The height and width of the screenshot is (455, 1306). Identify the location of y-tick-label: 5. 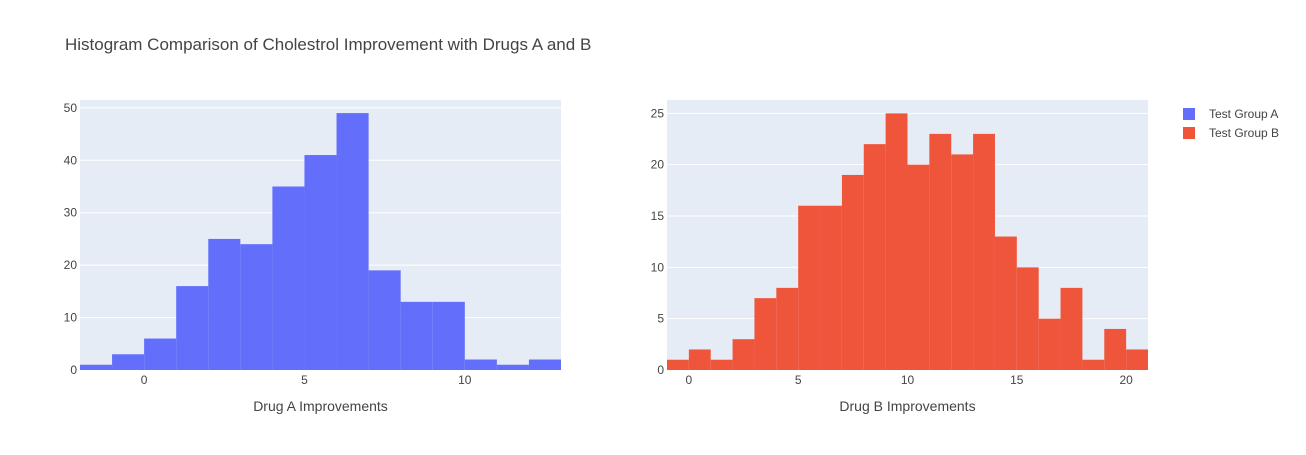
(660, 319).